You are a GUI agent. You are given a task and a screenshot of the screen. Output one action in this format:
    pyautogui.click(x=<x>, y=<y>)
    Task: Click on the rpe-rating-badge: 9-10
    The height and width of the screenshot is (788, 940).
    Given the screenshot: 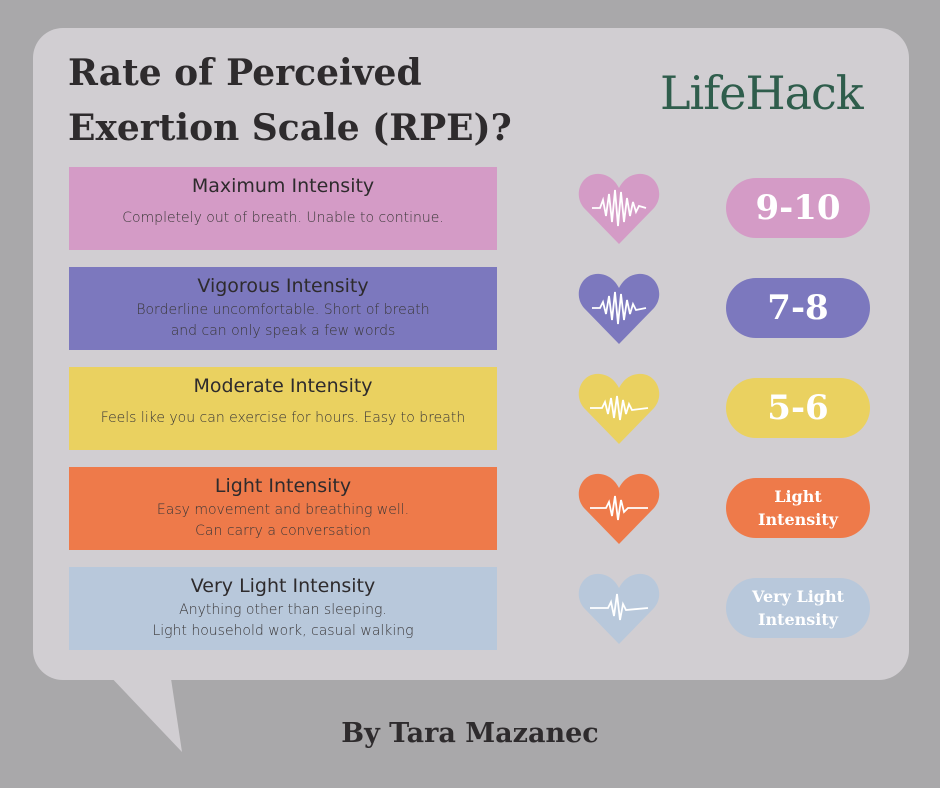 What is the action you would take?
    pyautogui.click(x=798, y=208)
    